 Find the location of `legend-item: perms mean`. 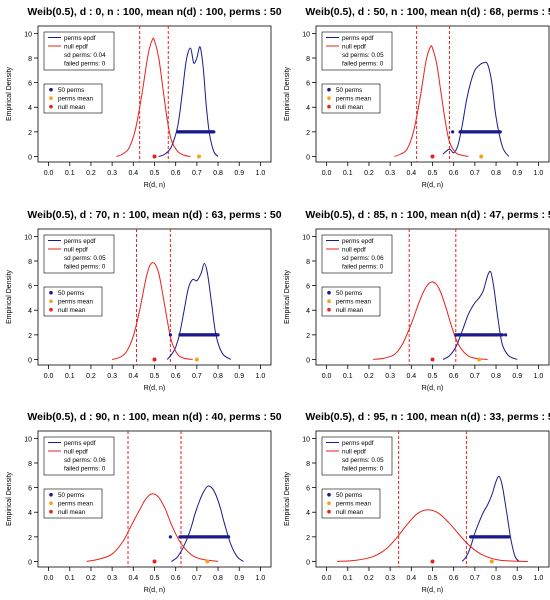

legend-item: perms mean is located at coordinates (353, 99).